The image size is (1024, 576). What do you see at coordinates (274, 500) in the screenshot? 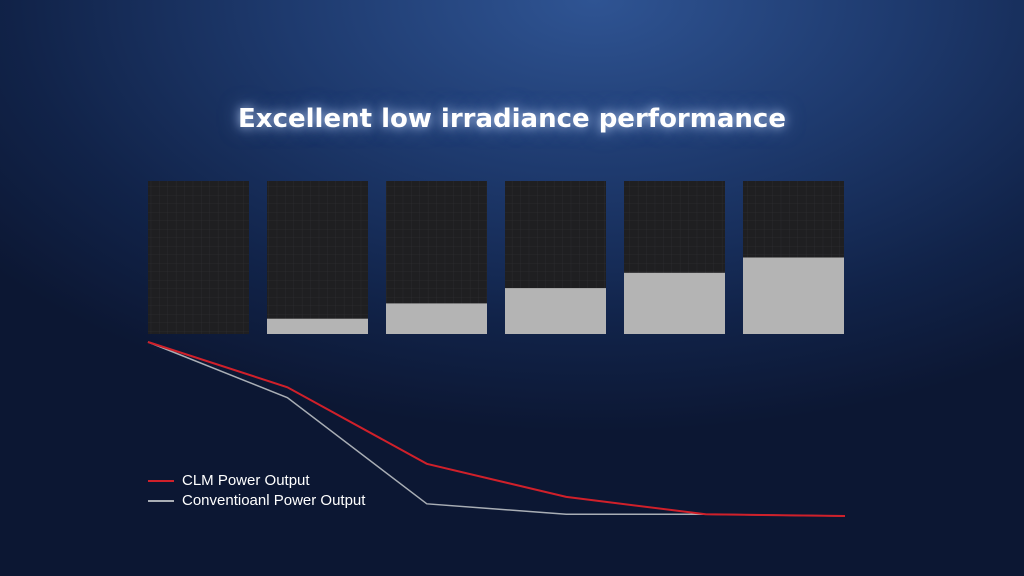
I see `legend-label: Conventioanl Power Output` at bounding box center [274, 500].